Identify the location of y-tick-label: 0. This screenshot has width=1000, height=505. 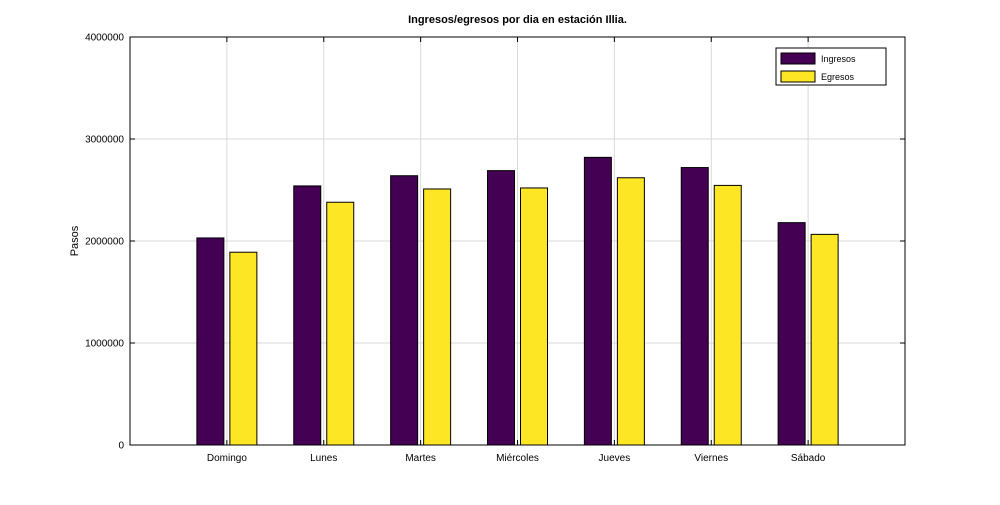
(121, 446).